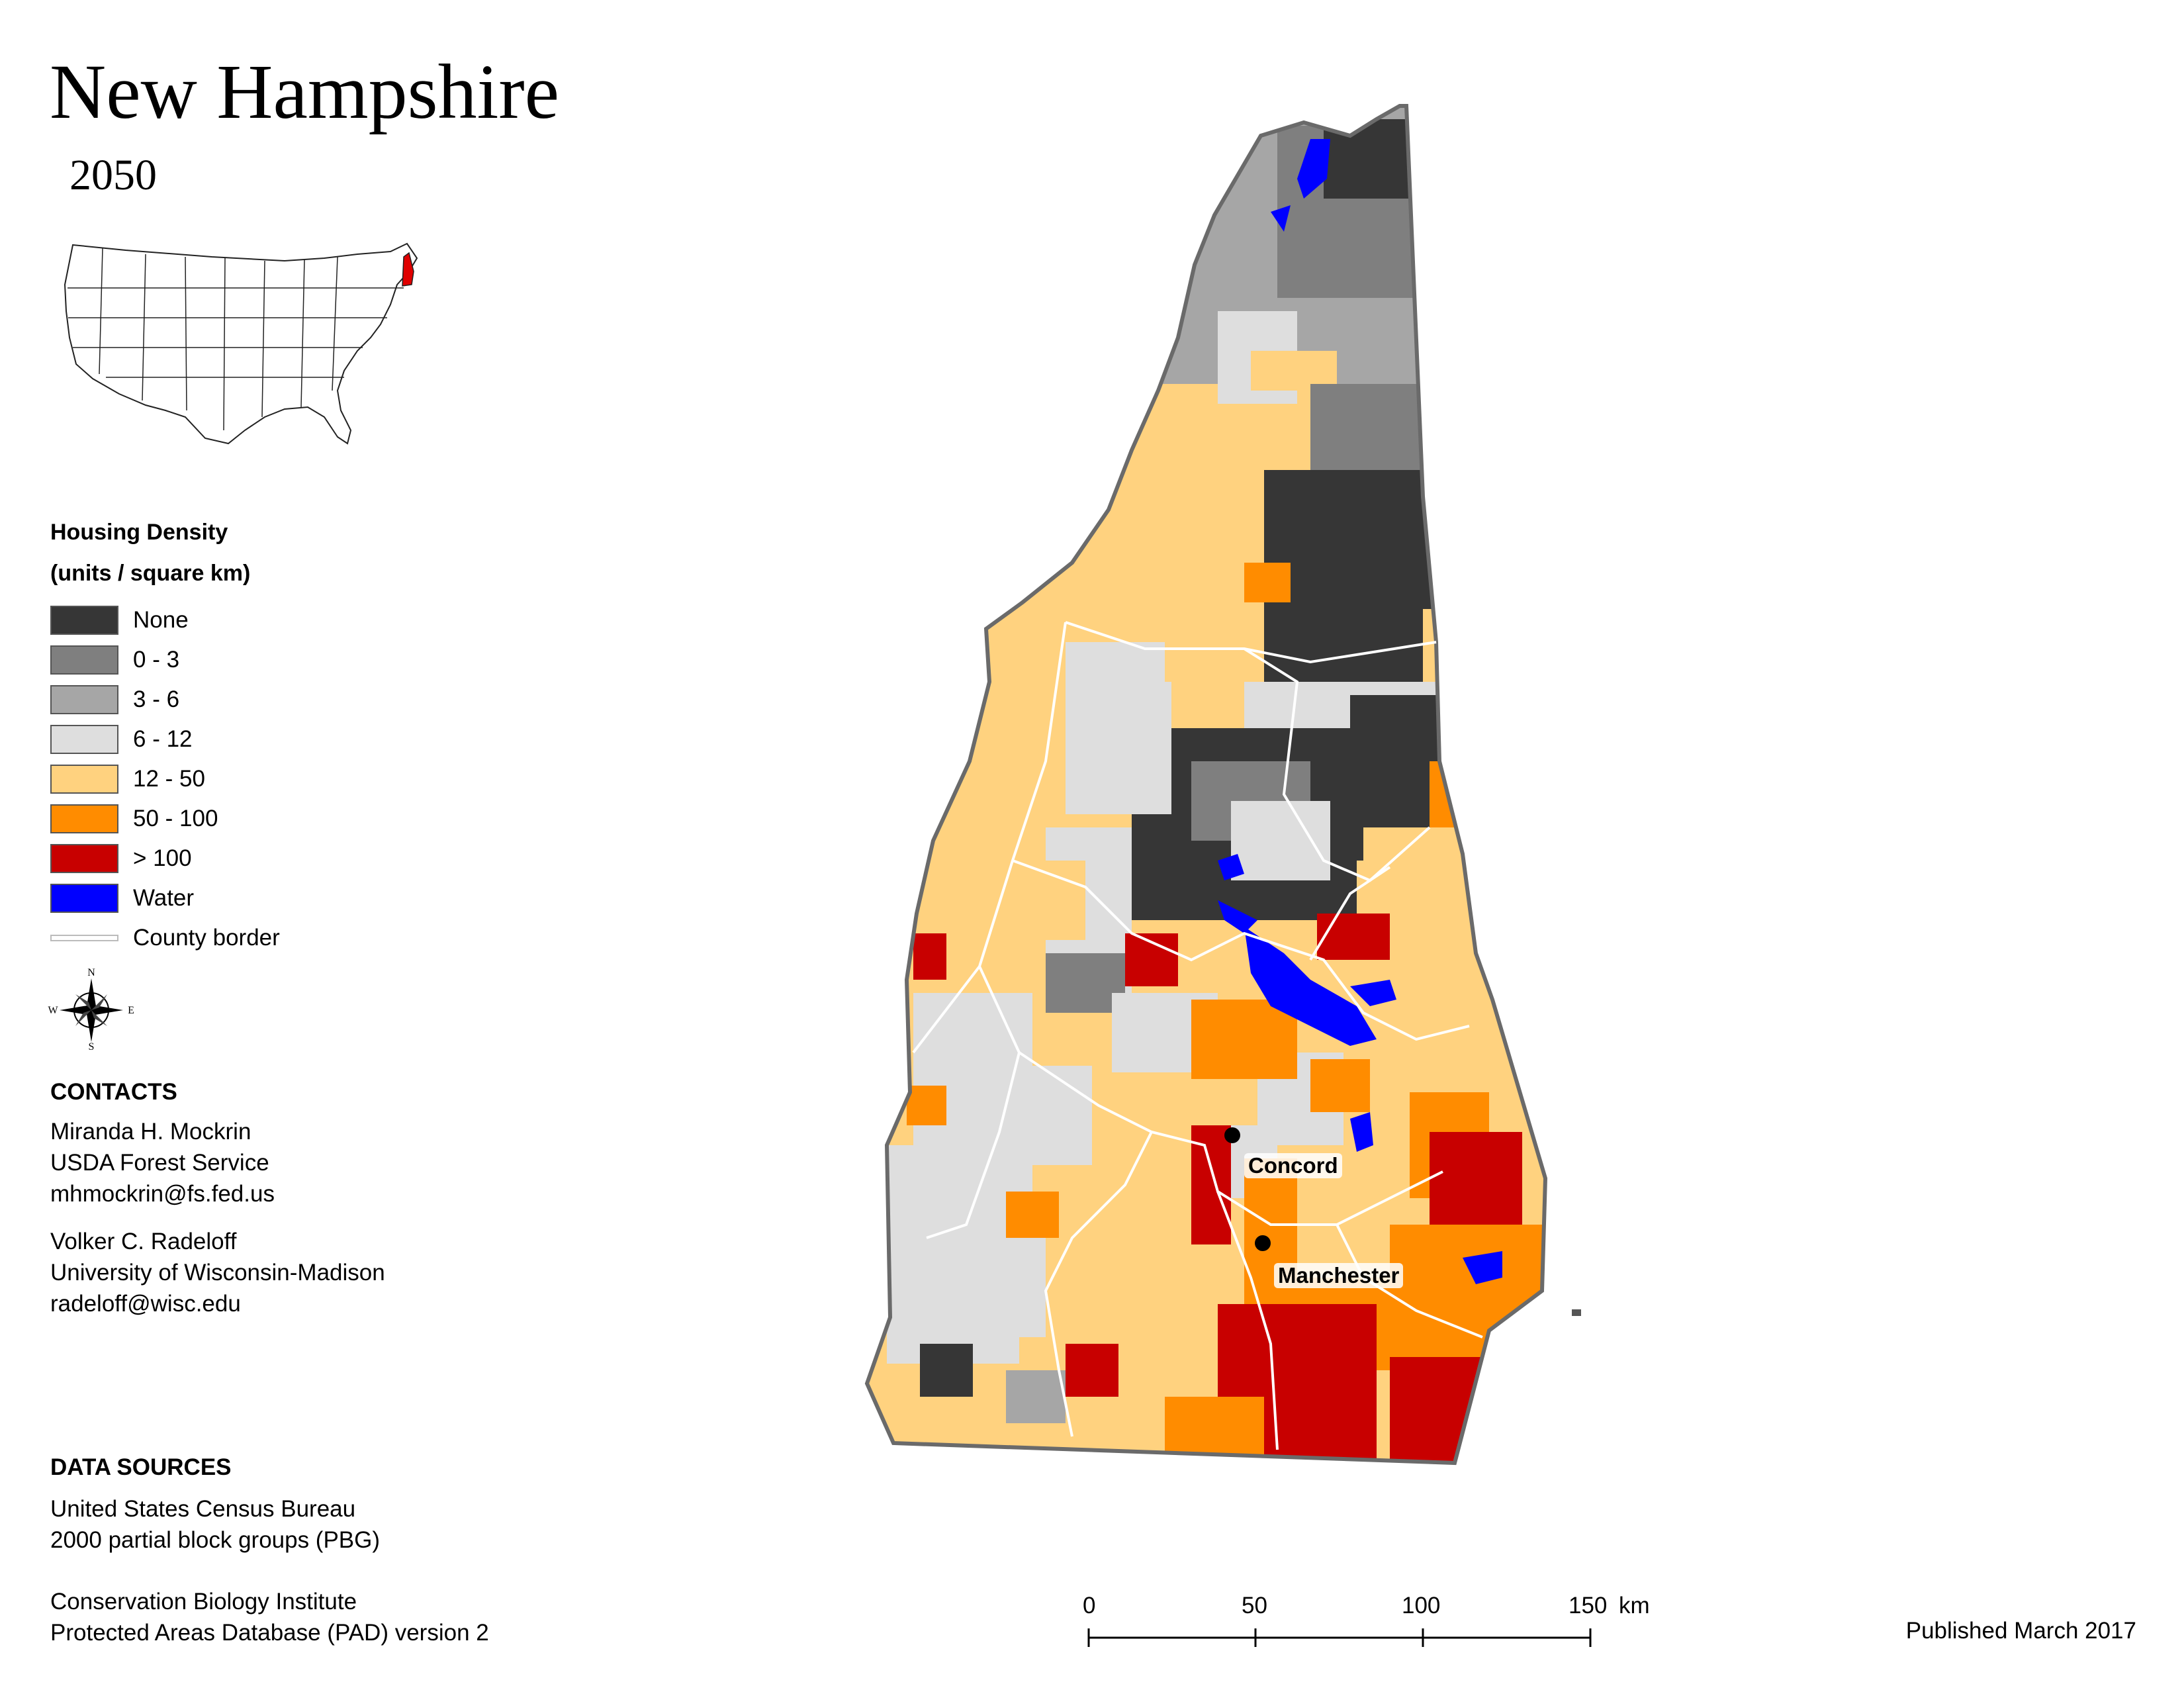  Describe the element at coordinates (305, 91) in the screenshot. I see `map-title: New Hampshire` at that location.